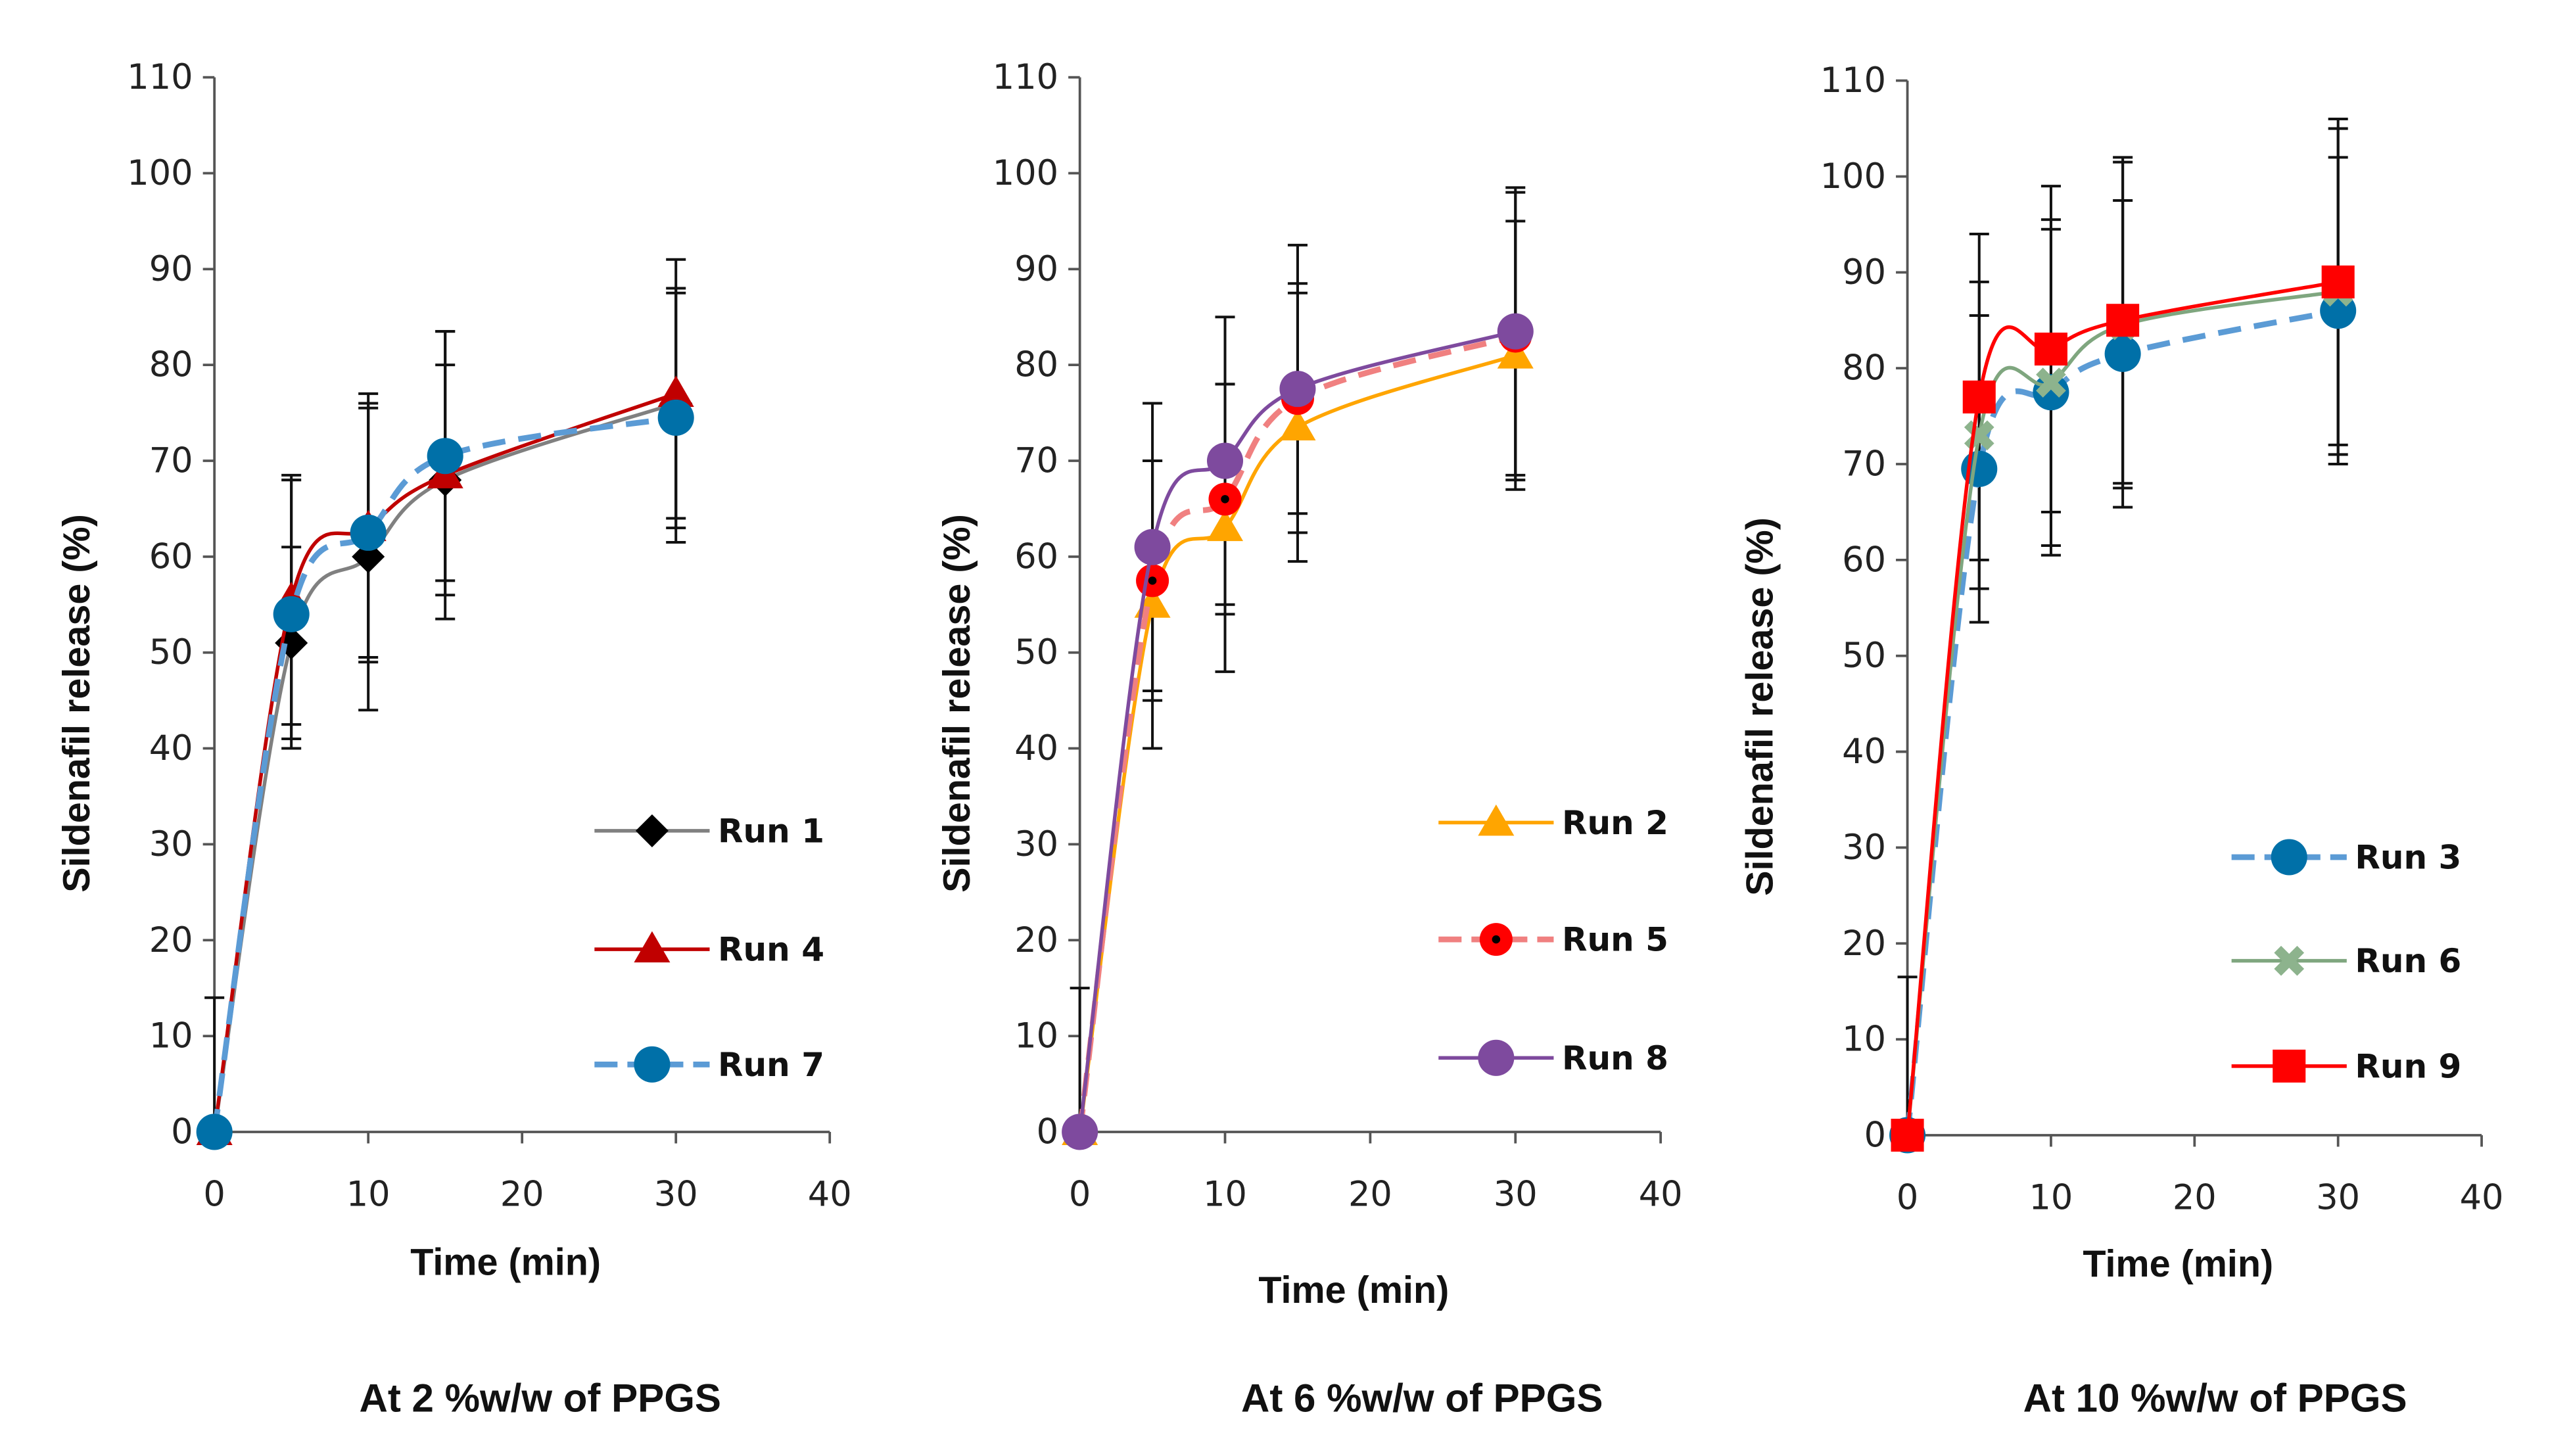 Image resolution: width=2571 pixels, height=1456 pixels. I want to click on legend-item: Run 4, so click(709, 950).